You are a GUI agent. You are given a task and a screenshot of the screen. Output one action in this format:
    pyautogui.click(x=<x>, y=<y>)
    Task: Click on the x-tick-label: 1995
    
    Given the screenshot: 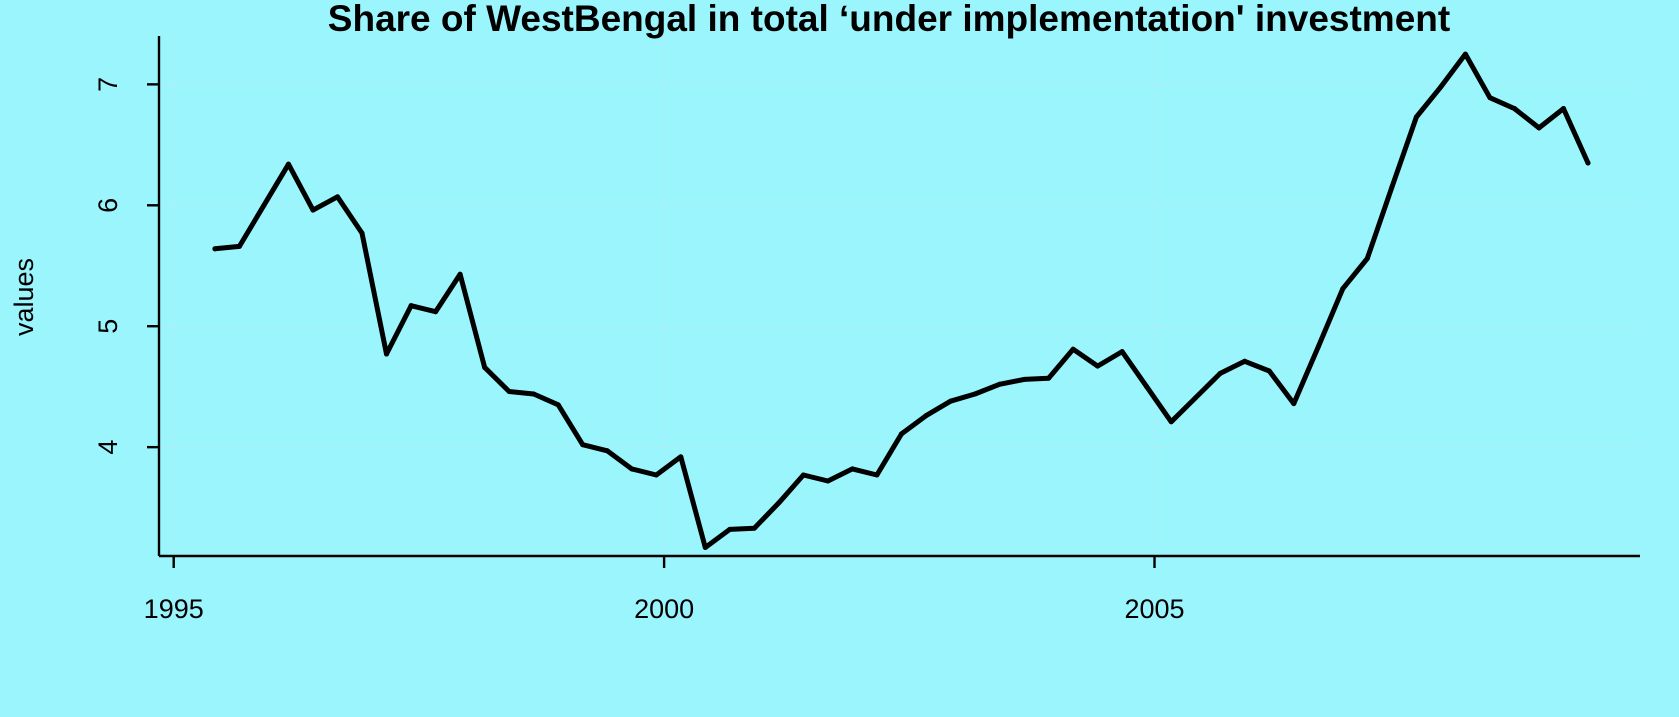 What is the action you would take?
    pyautogui.click(x=174, y=609)
    